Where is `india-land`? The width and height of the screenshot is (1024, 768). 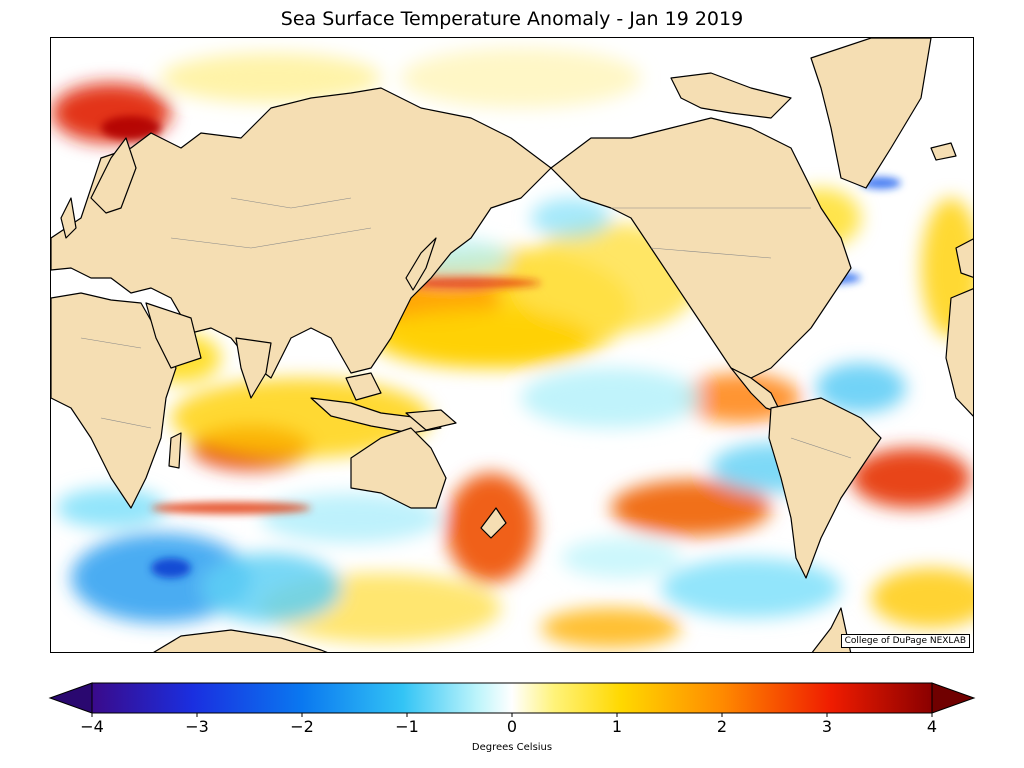 india-land is located at coordinates (253, 368).